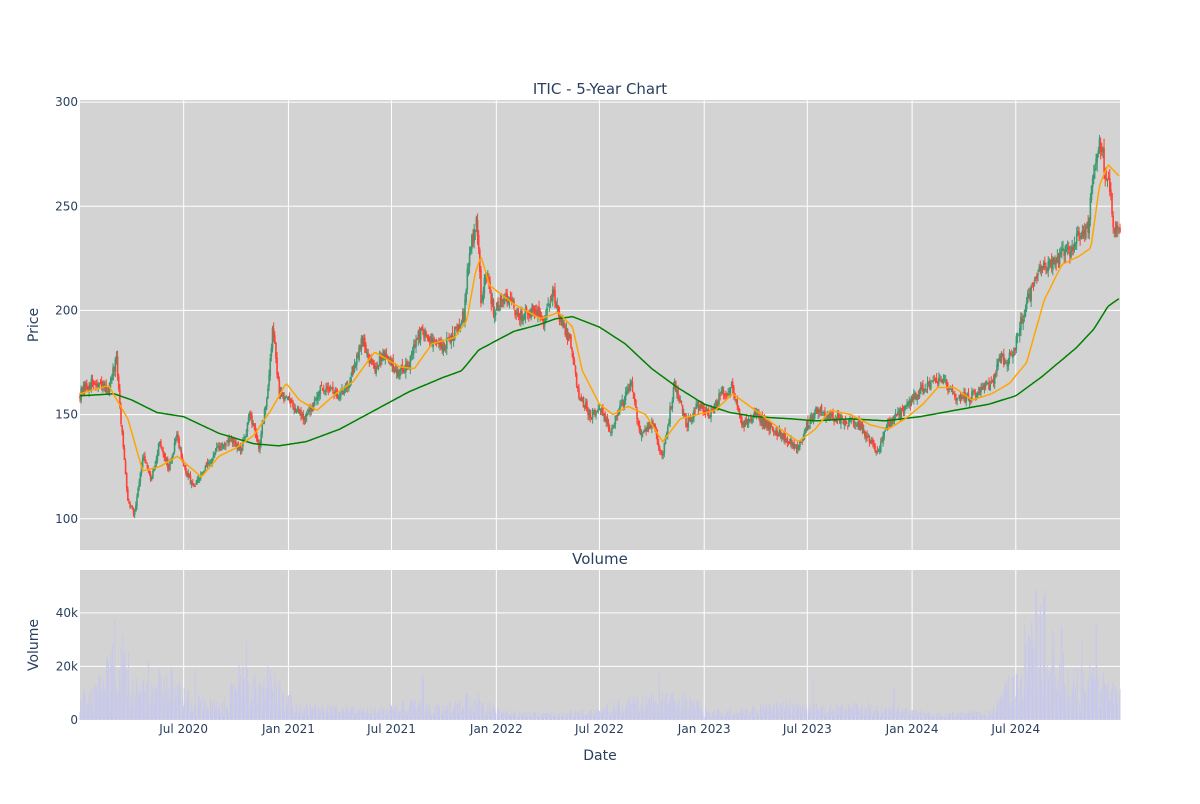 The height and width of the screenshot is (804, 1200). I want to click on volume-x-axis-label: Date, so click(599, 756).